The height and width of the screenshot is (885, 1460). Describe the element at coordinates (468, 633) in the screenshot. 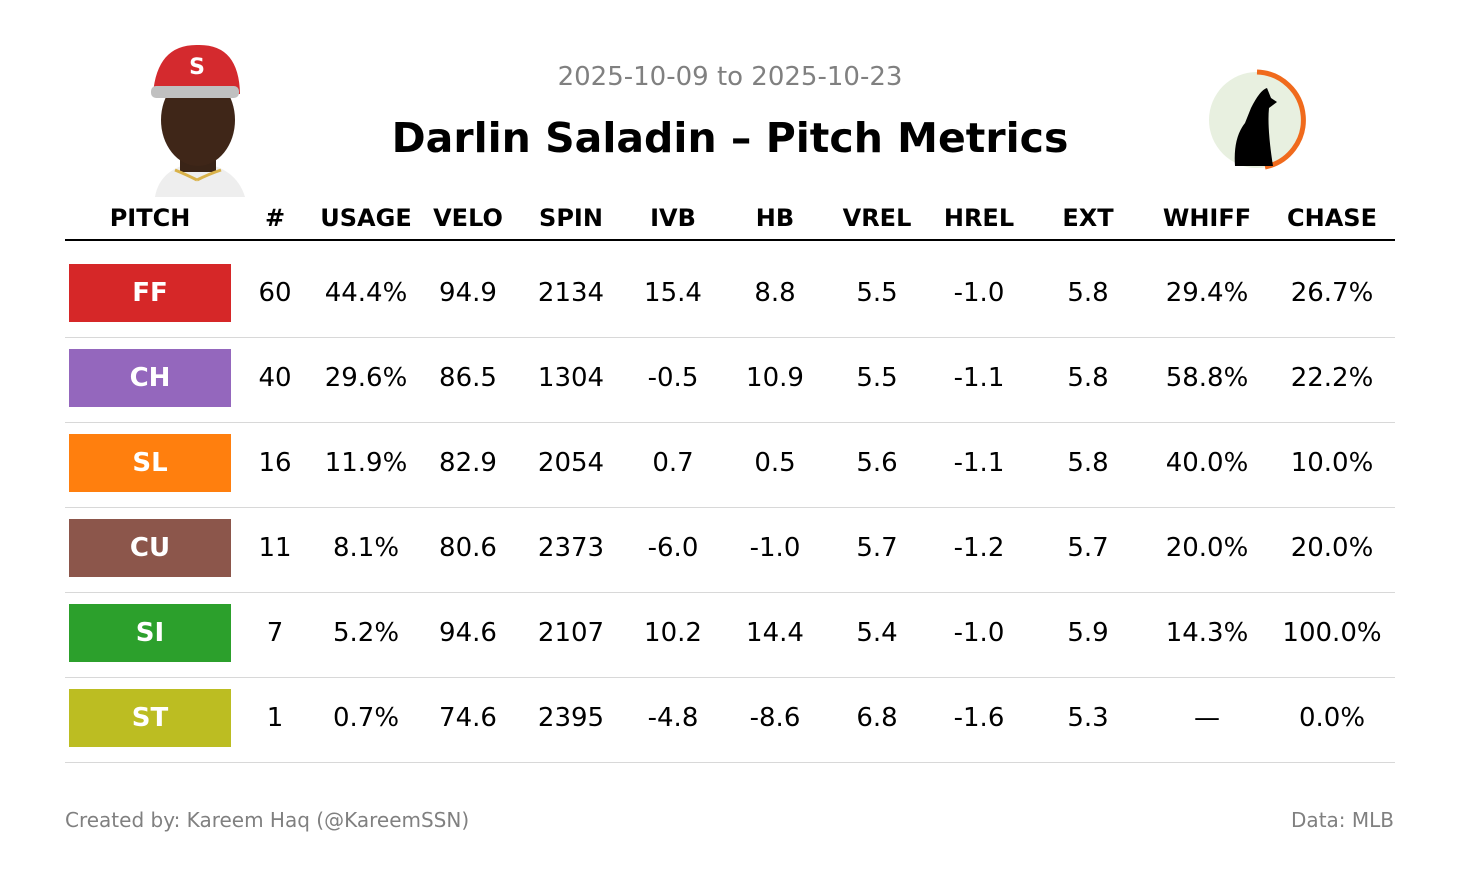

I see `cell: 94.6` at that location.